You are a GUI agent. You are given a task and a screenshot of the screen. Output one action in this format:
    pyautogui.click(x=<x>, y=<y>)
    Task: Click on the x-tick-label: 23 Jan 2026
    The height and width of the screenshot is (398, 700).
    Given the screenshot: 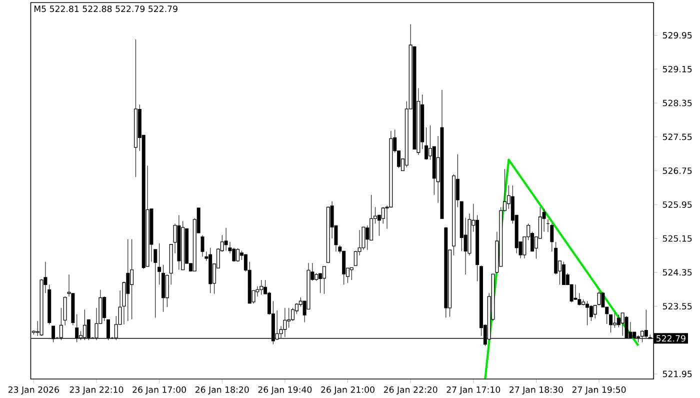 What is the action you would take?
    pyautogui.click(x=33, y=390)
    